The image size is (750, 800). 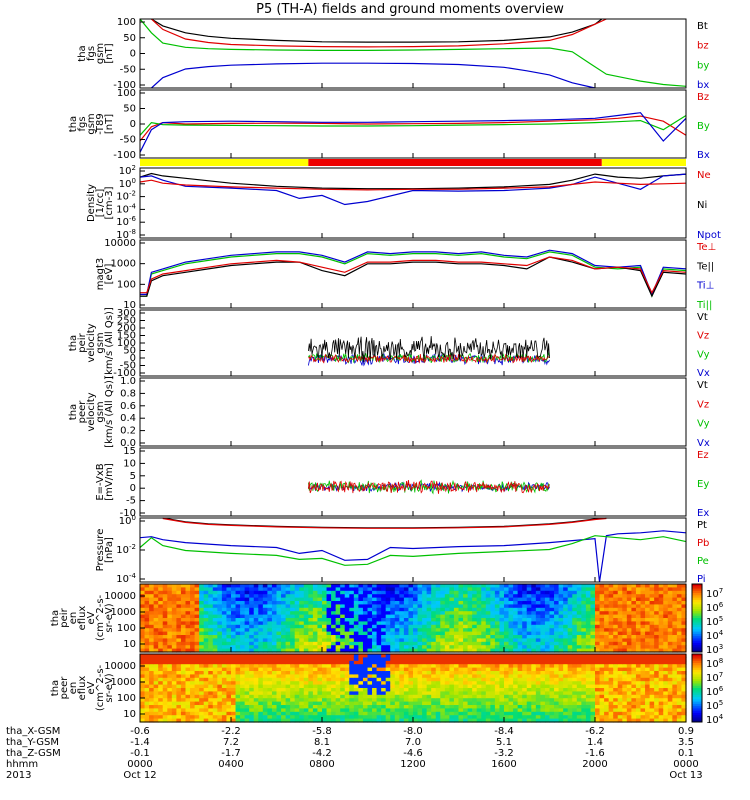 What do you see at coordinates (703, 443) in the screenshot?
I see `legend-label: Vx` at bounding box center [703, 443].